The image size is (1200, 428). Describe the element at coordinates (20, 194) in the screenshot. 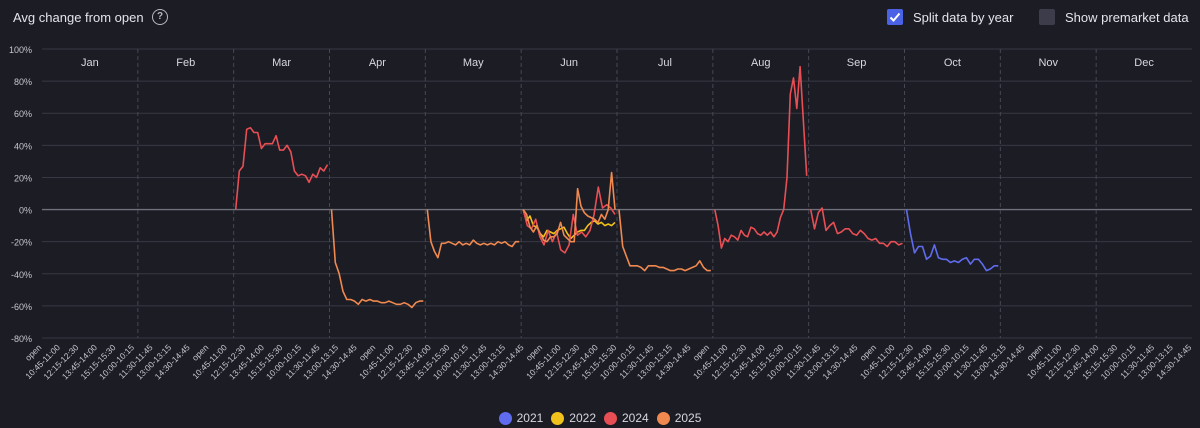

I see `y-axis: 100% 80% 60% 40% 20% 0% -20% -40% -60% -80%` at that location.